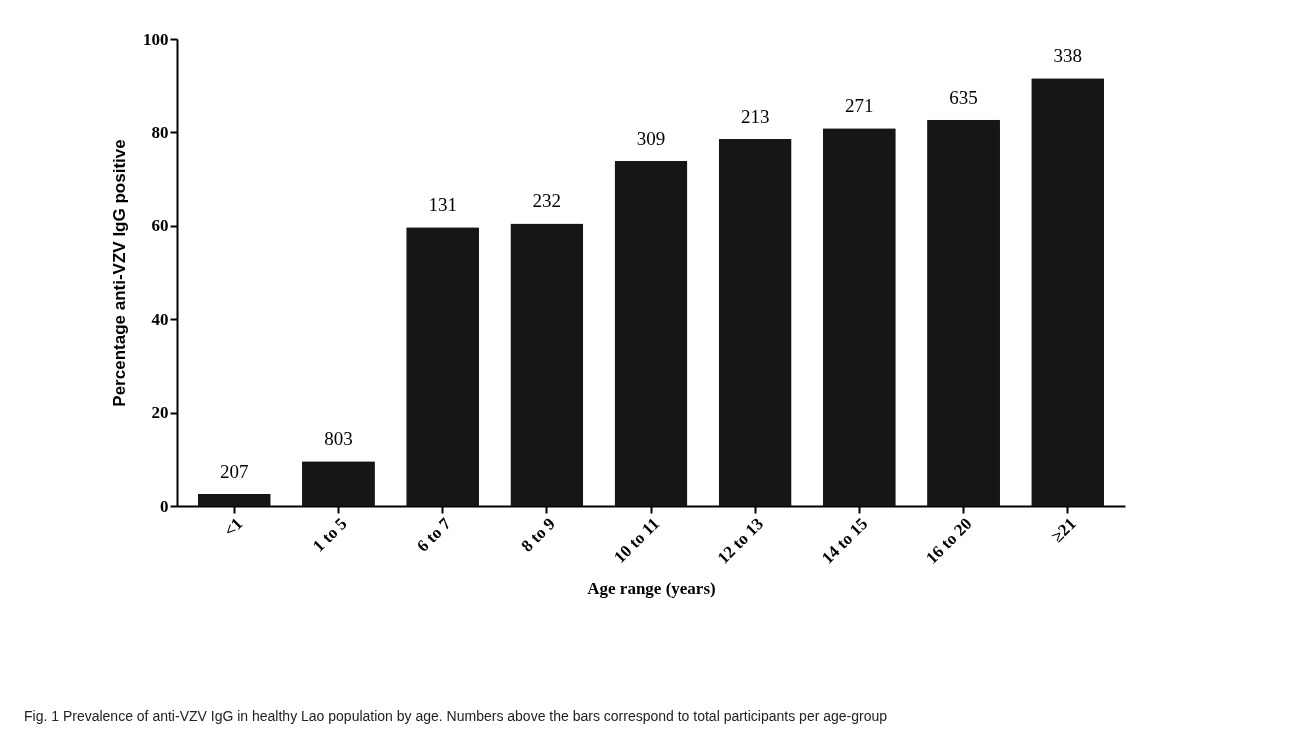  What do you see at coordinates (330, 535) in the screenshot?
I see `x-tick-label: 1 to 5` at bounding box center [330, 535].